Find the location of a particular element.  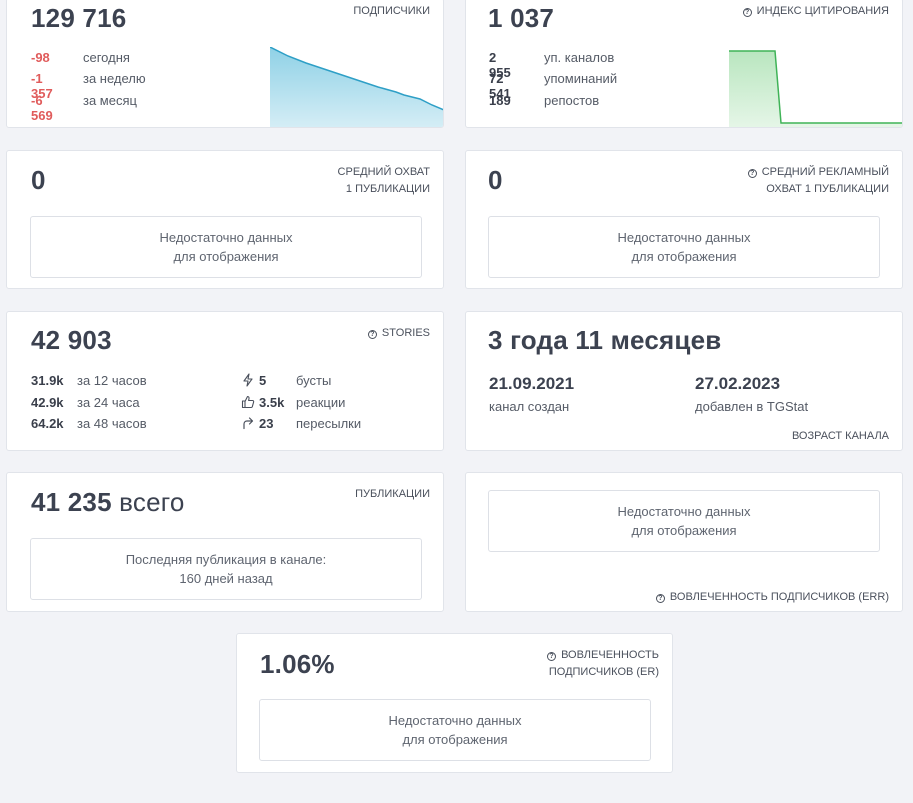

thumbs-up-icon is located at coordinates (248, 402).